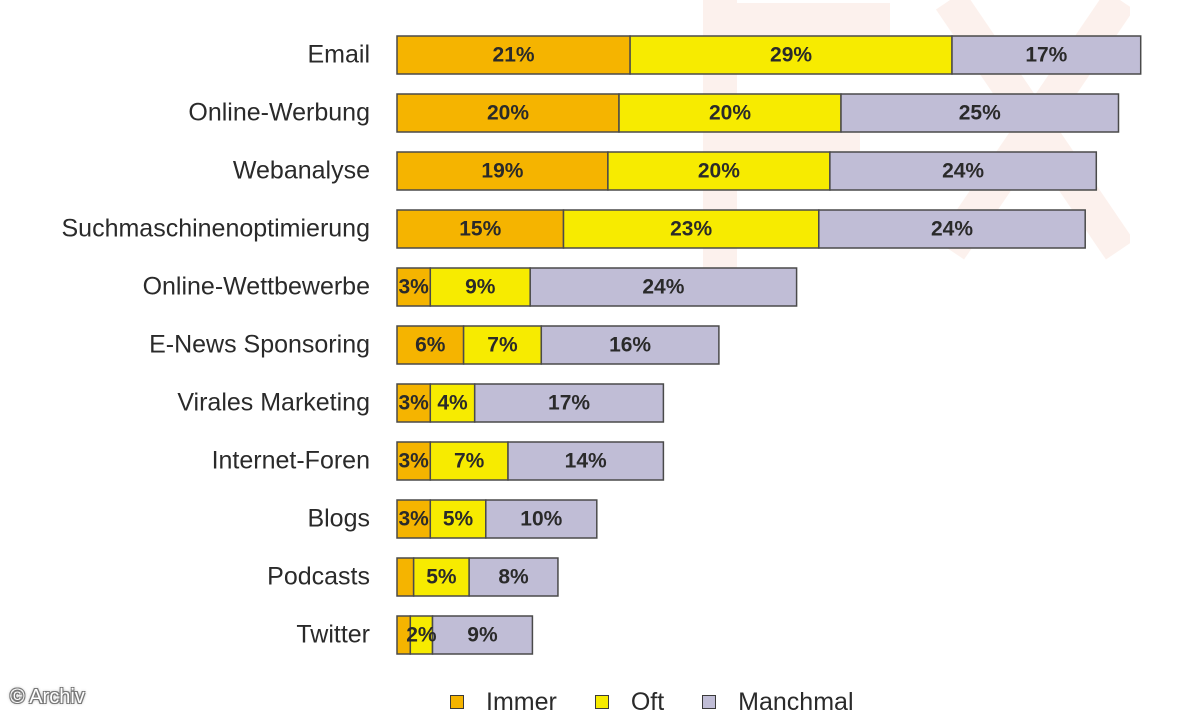  I want to click on bar-blogs-manchmal, so click(541, 519).